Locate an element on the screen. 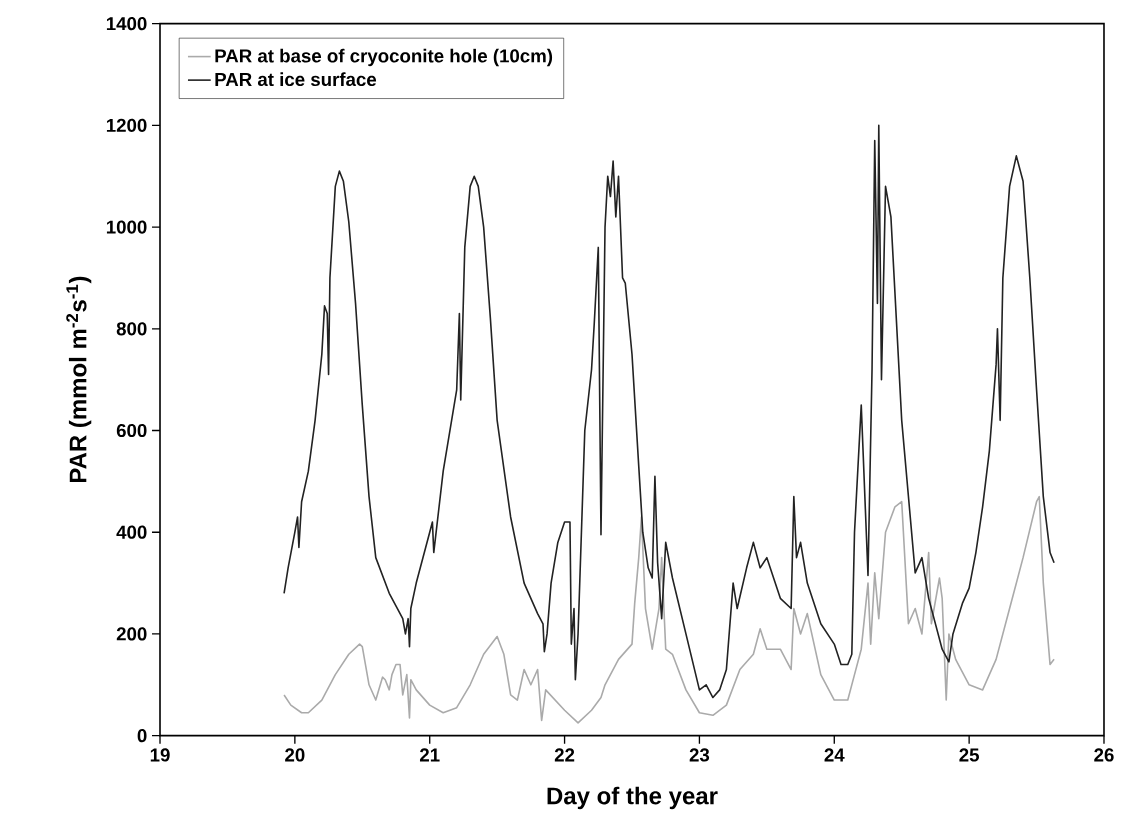 The width and height of the screenshot is (1121, 817). x-axis-title: Day of the year is located at coordinates (632, 798).